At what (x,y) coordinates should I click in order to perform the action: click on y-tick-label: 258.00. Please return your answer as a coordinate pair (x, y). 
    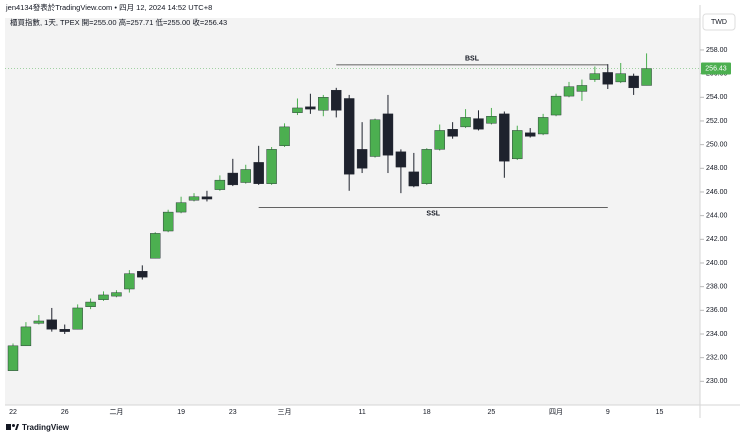
    Looking at the image, I should click on (717, 50).